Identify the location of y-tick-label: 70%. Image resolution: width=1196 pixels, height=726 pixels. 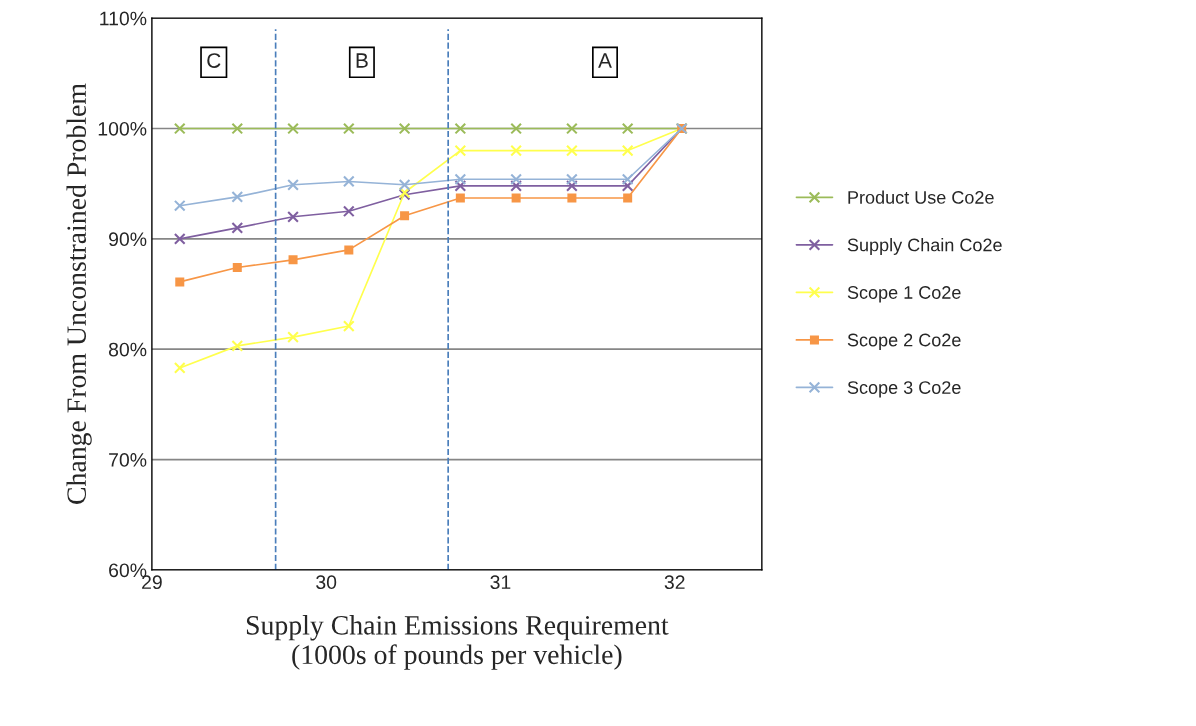
(128, 460).